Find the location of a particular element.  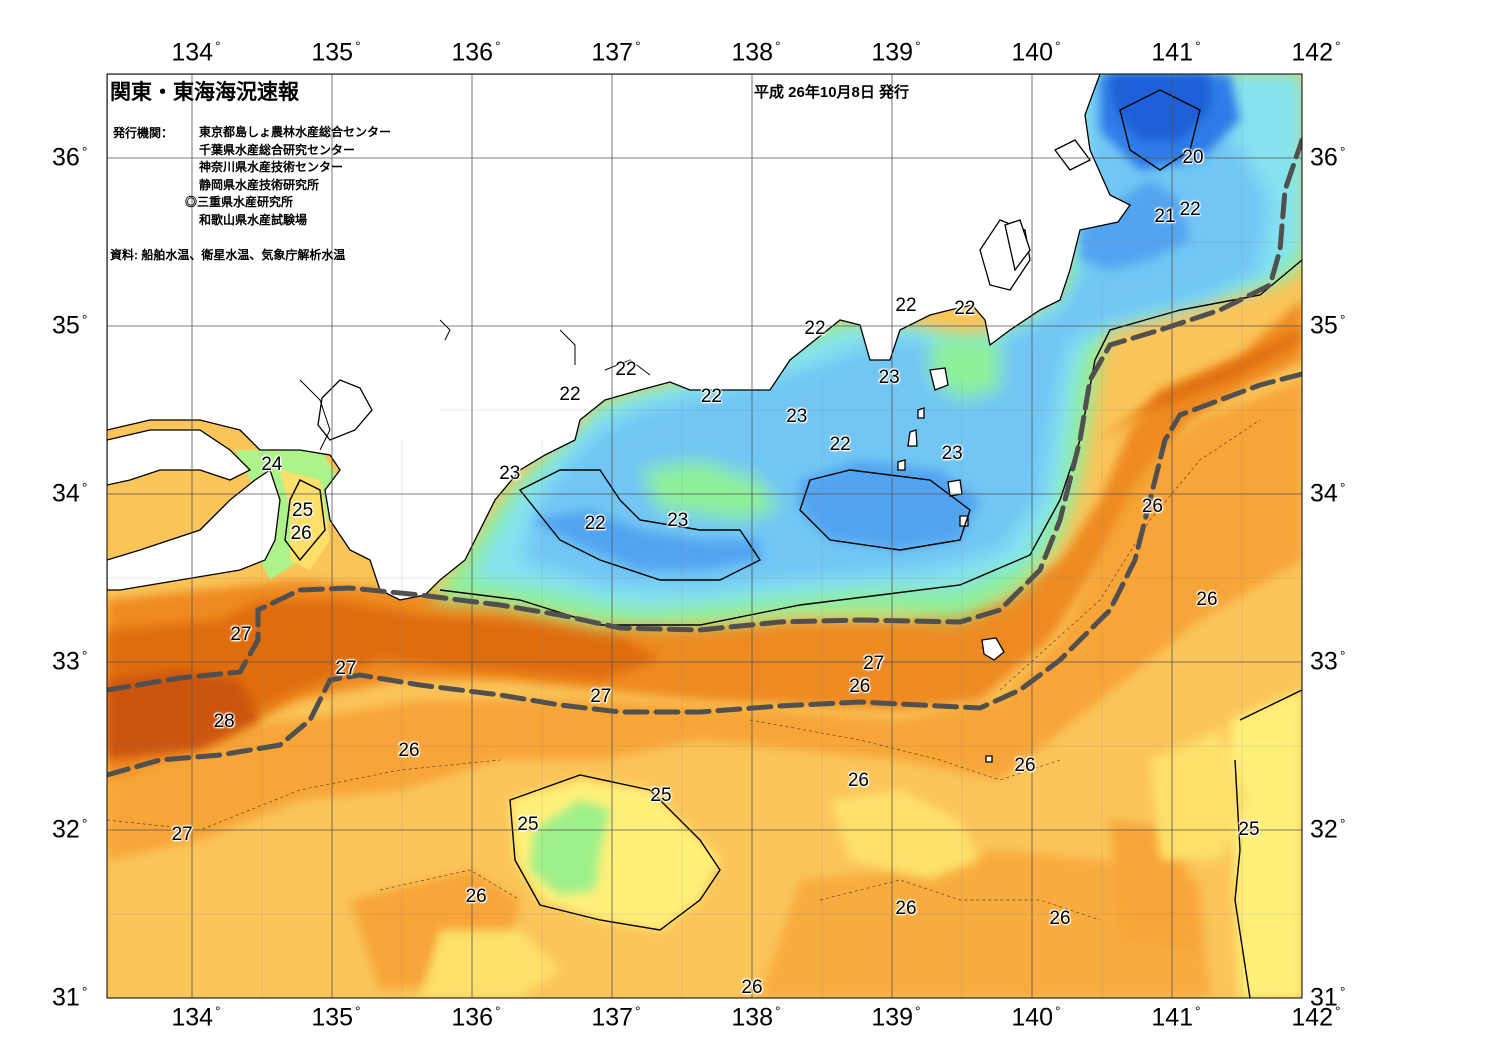

lat-label-left: 35 ° is located at coordinates (69, 325).